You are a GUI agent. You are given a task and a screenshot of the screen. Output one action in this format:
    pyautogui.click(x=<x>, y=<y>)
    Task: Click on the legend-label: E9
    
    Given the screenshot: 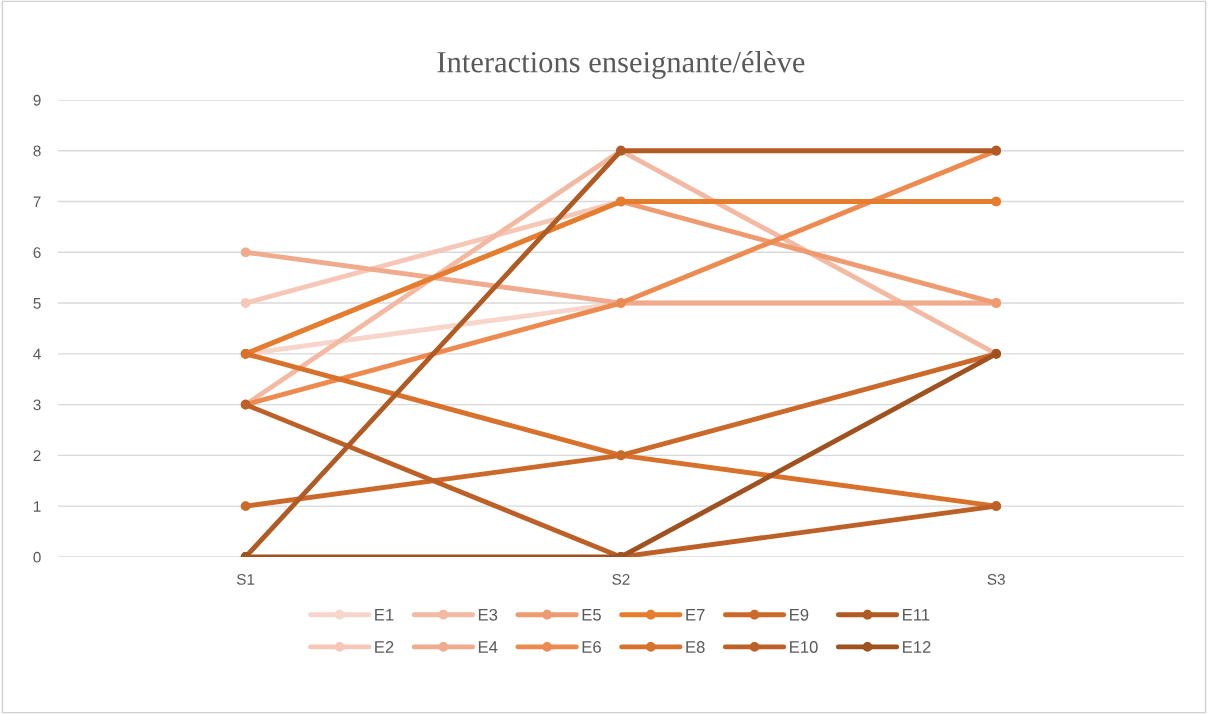 What is the action you would take?
    pyautogui.click(x=799, y=614)
    